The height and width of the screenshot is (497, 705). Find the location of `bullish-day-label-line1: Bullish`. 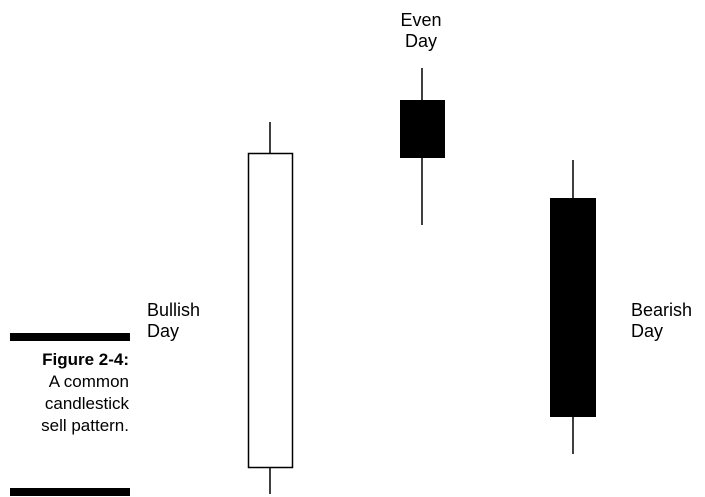

bullish-day-label-line1: Bullish is located at coordinates (174, 310).